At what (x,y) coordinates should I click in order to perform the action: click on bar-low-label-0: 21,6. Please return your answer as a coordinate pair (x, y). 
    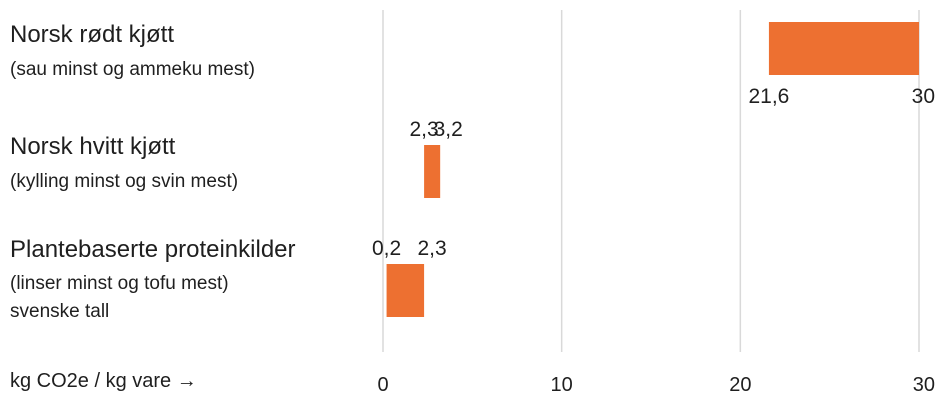
    Looking at the image, I should click on (768, 96).